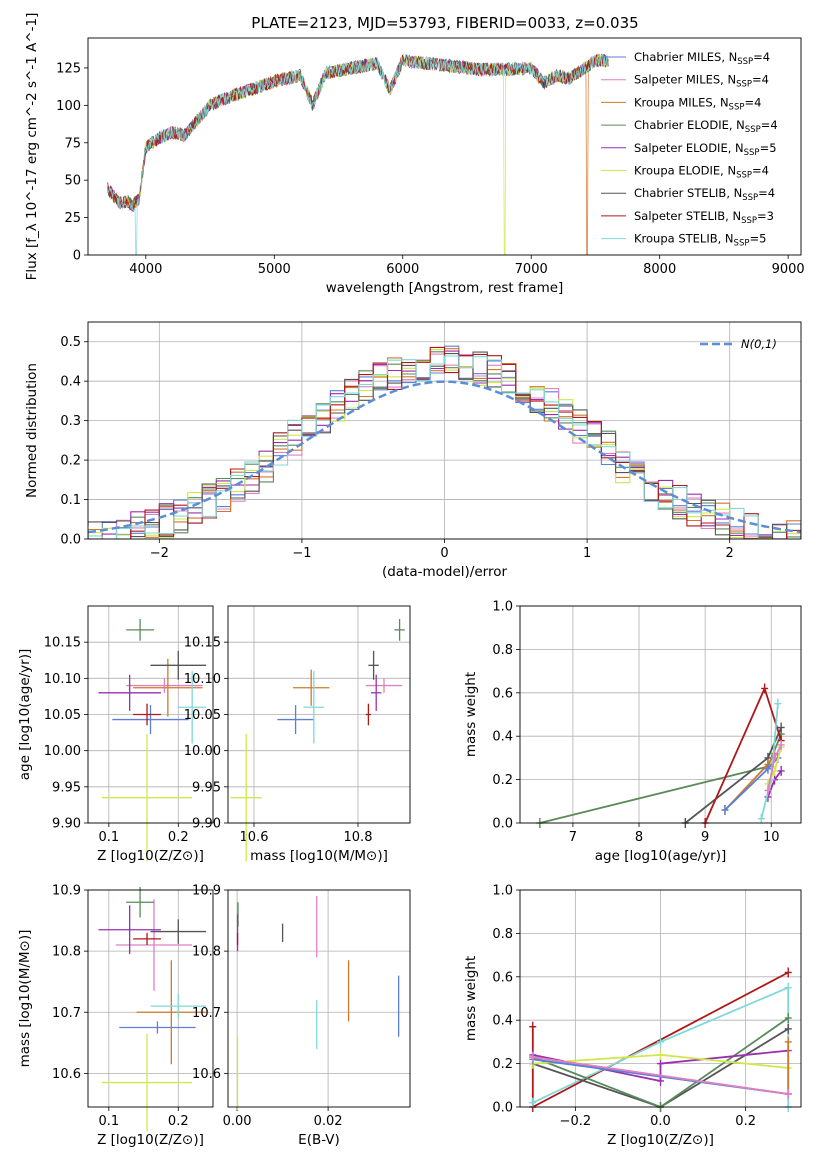  What do you see at coordinates (66, 1013) in the screenshot?
I see `y-tick-label: 10.7` at bounding box center [66, 1013].